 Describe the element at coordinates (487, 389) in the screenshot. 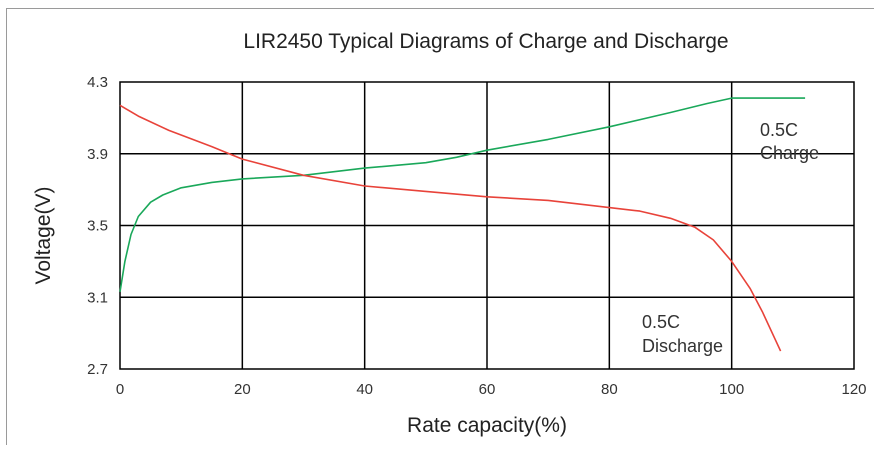

I see `x-tick-label: 60` at that location.